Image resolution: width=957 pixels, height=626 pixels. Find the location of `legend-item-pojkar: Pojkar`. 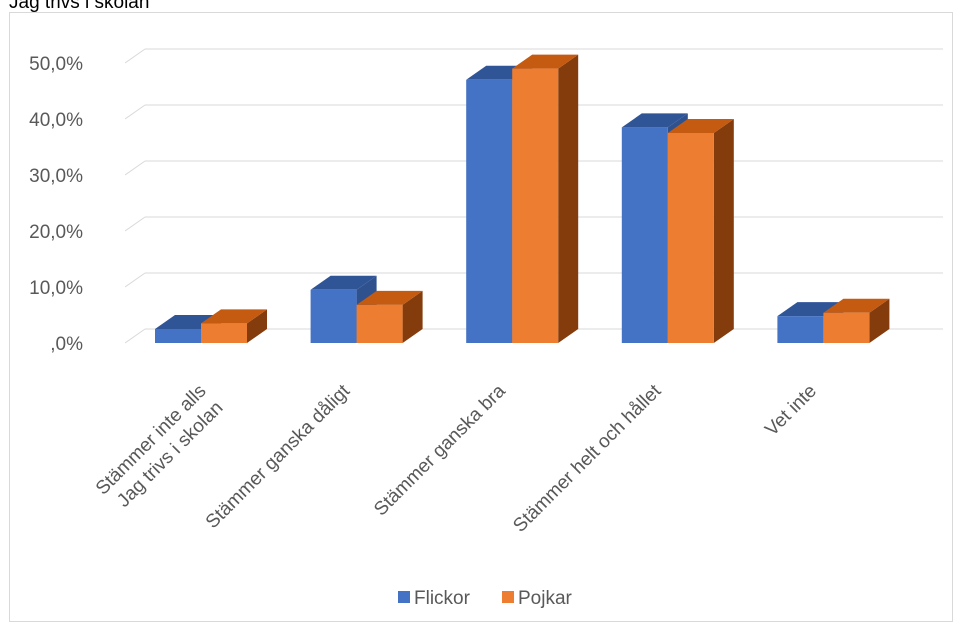

legend-item-pojkar: Pojkar is located at coordinates (537, 598).